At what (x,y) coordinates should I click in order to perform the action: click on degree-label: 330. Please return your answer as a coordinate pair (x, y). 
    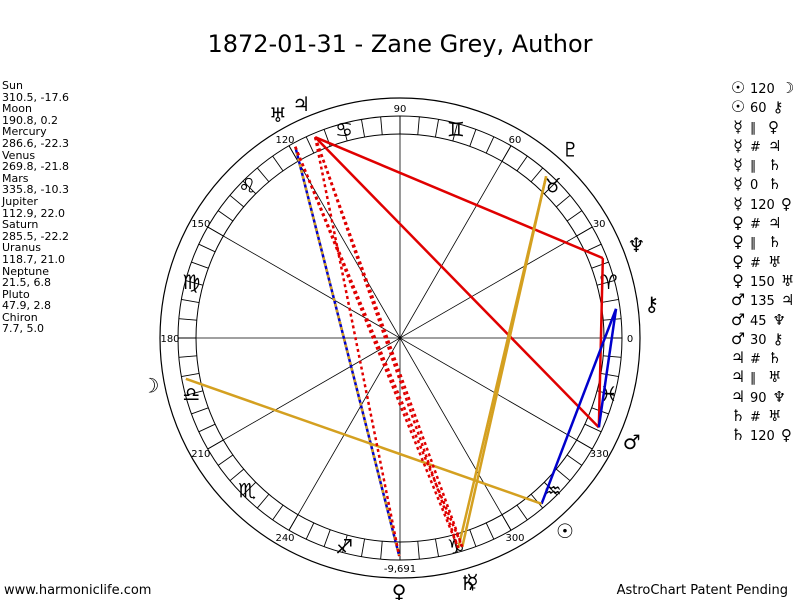
    Looking at the image, I should click on (599, 454).